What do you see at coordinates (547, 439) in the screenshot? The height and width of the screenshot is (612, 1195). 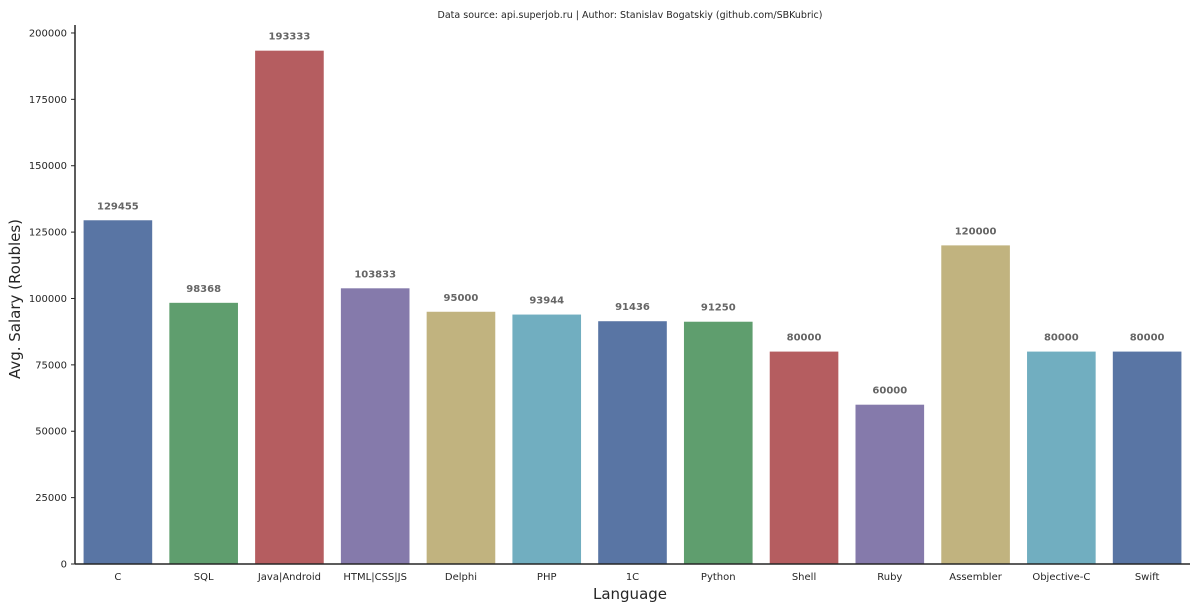 I see `bar-php` at bounding box center [547, 439].